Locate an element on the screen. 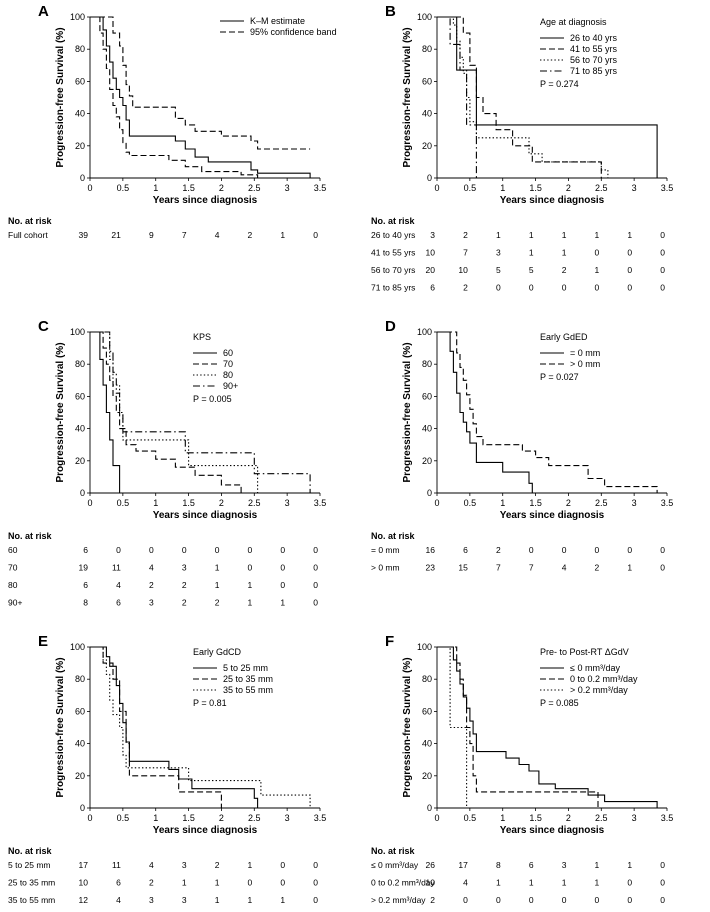 The width and height of the screenshot is (710, 912). p-value: P = 0.005 is located at coordinates (212, 399).